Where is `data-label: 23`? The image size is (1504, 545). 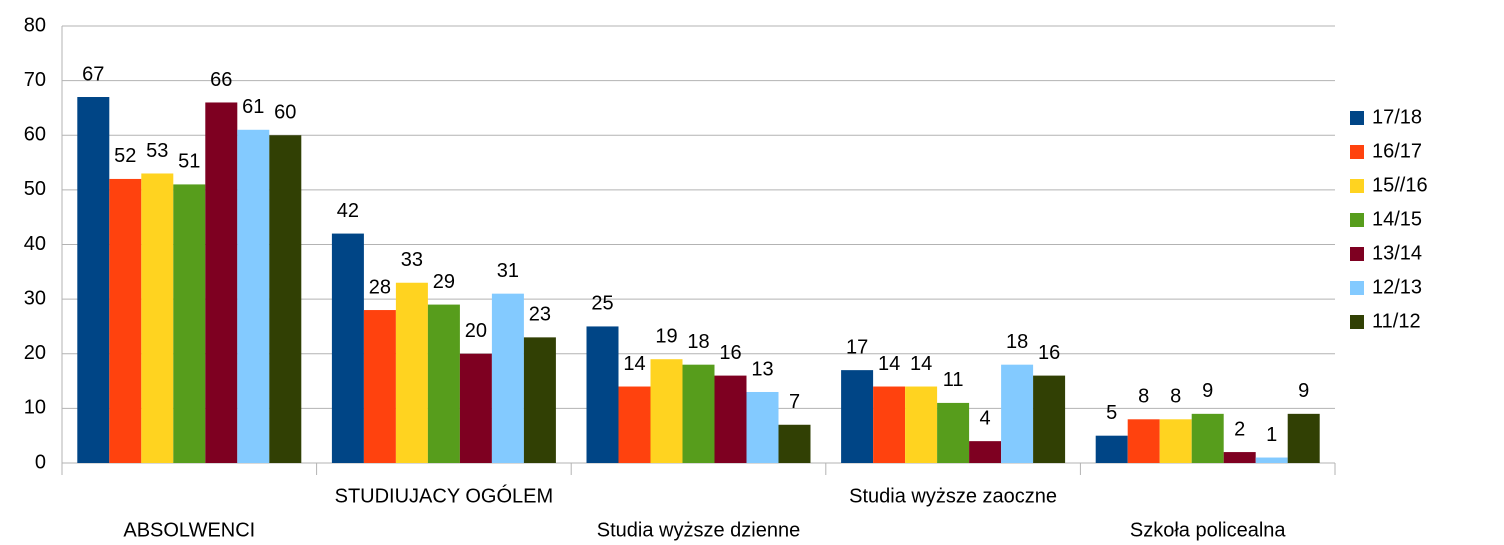
data-label: 23 is located at coordinates (540, 315).